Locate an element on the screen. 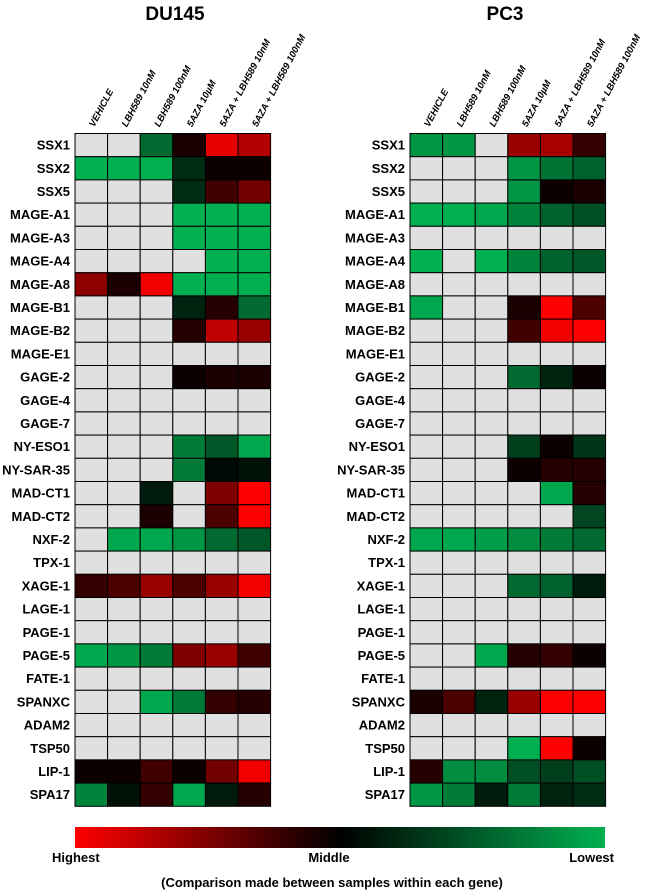 The width and height of the screenshot is (650, 894). du145-cell-mage-b1-5aza-lbh589-10nm is located at coordinates (221, 307).